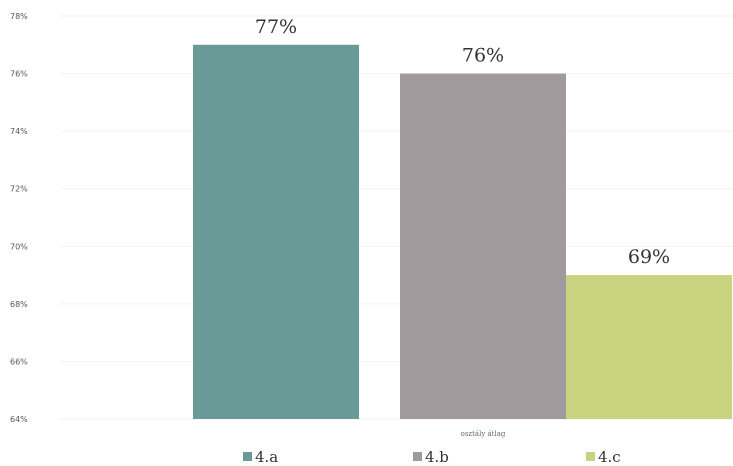 The height and width of the screenshot is (466, 733). What do you see at coordinates (276, 27) in the screenshot?
I see `value-label-4.a: 77%` at bounding box center [276, 27].